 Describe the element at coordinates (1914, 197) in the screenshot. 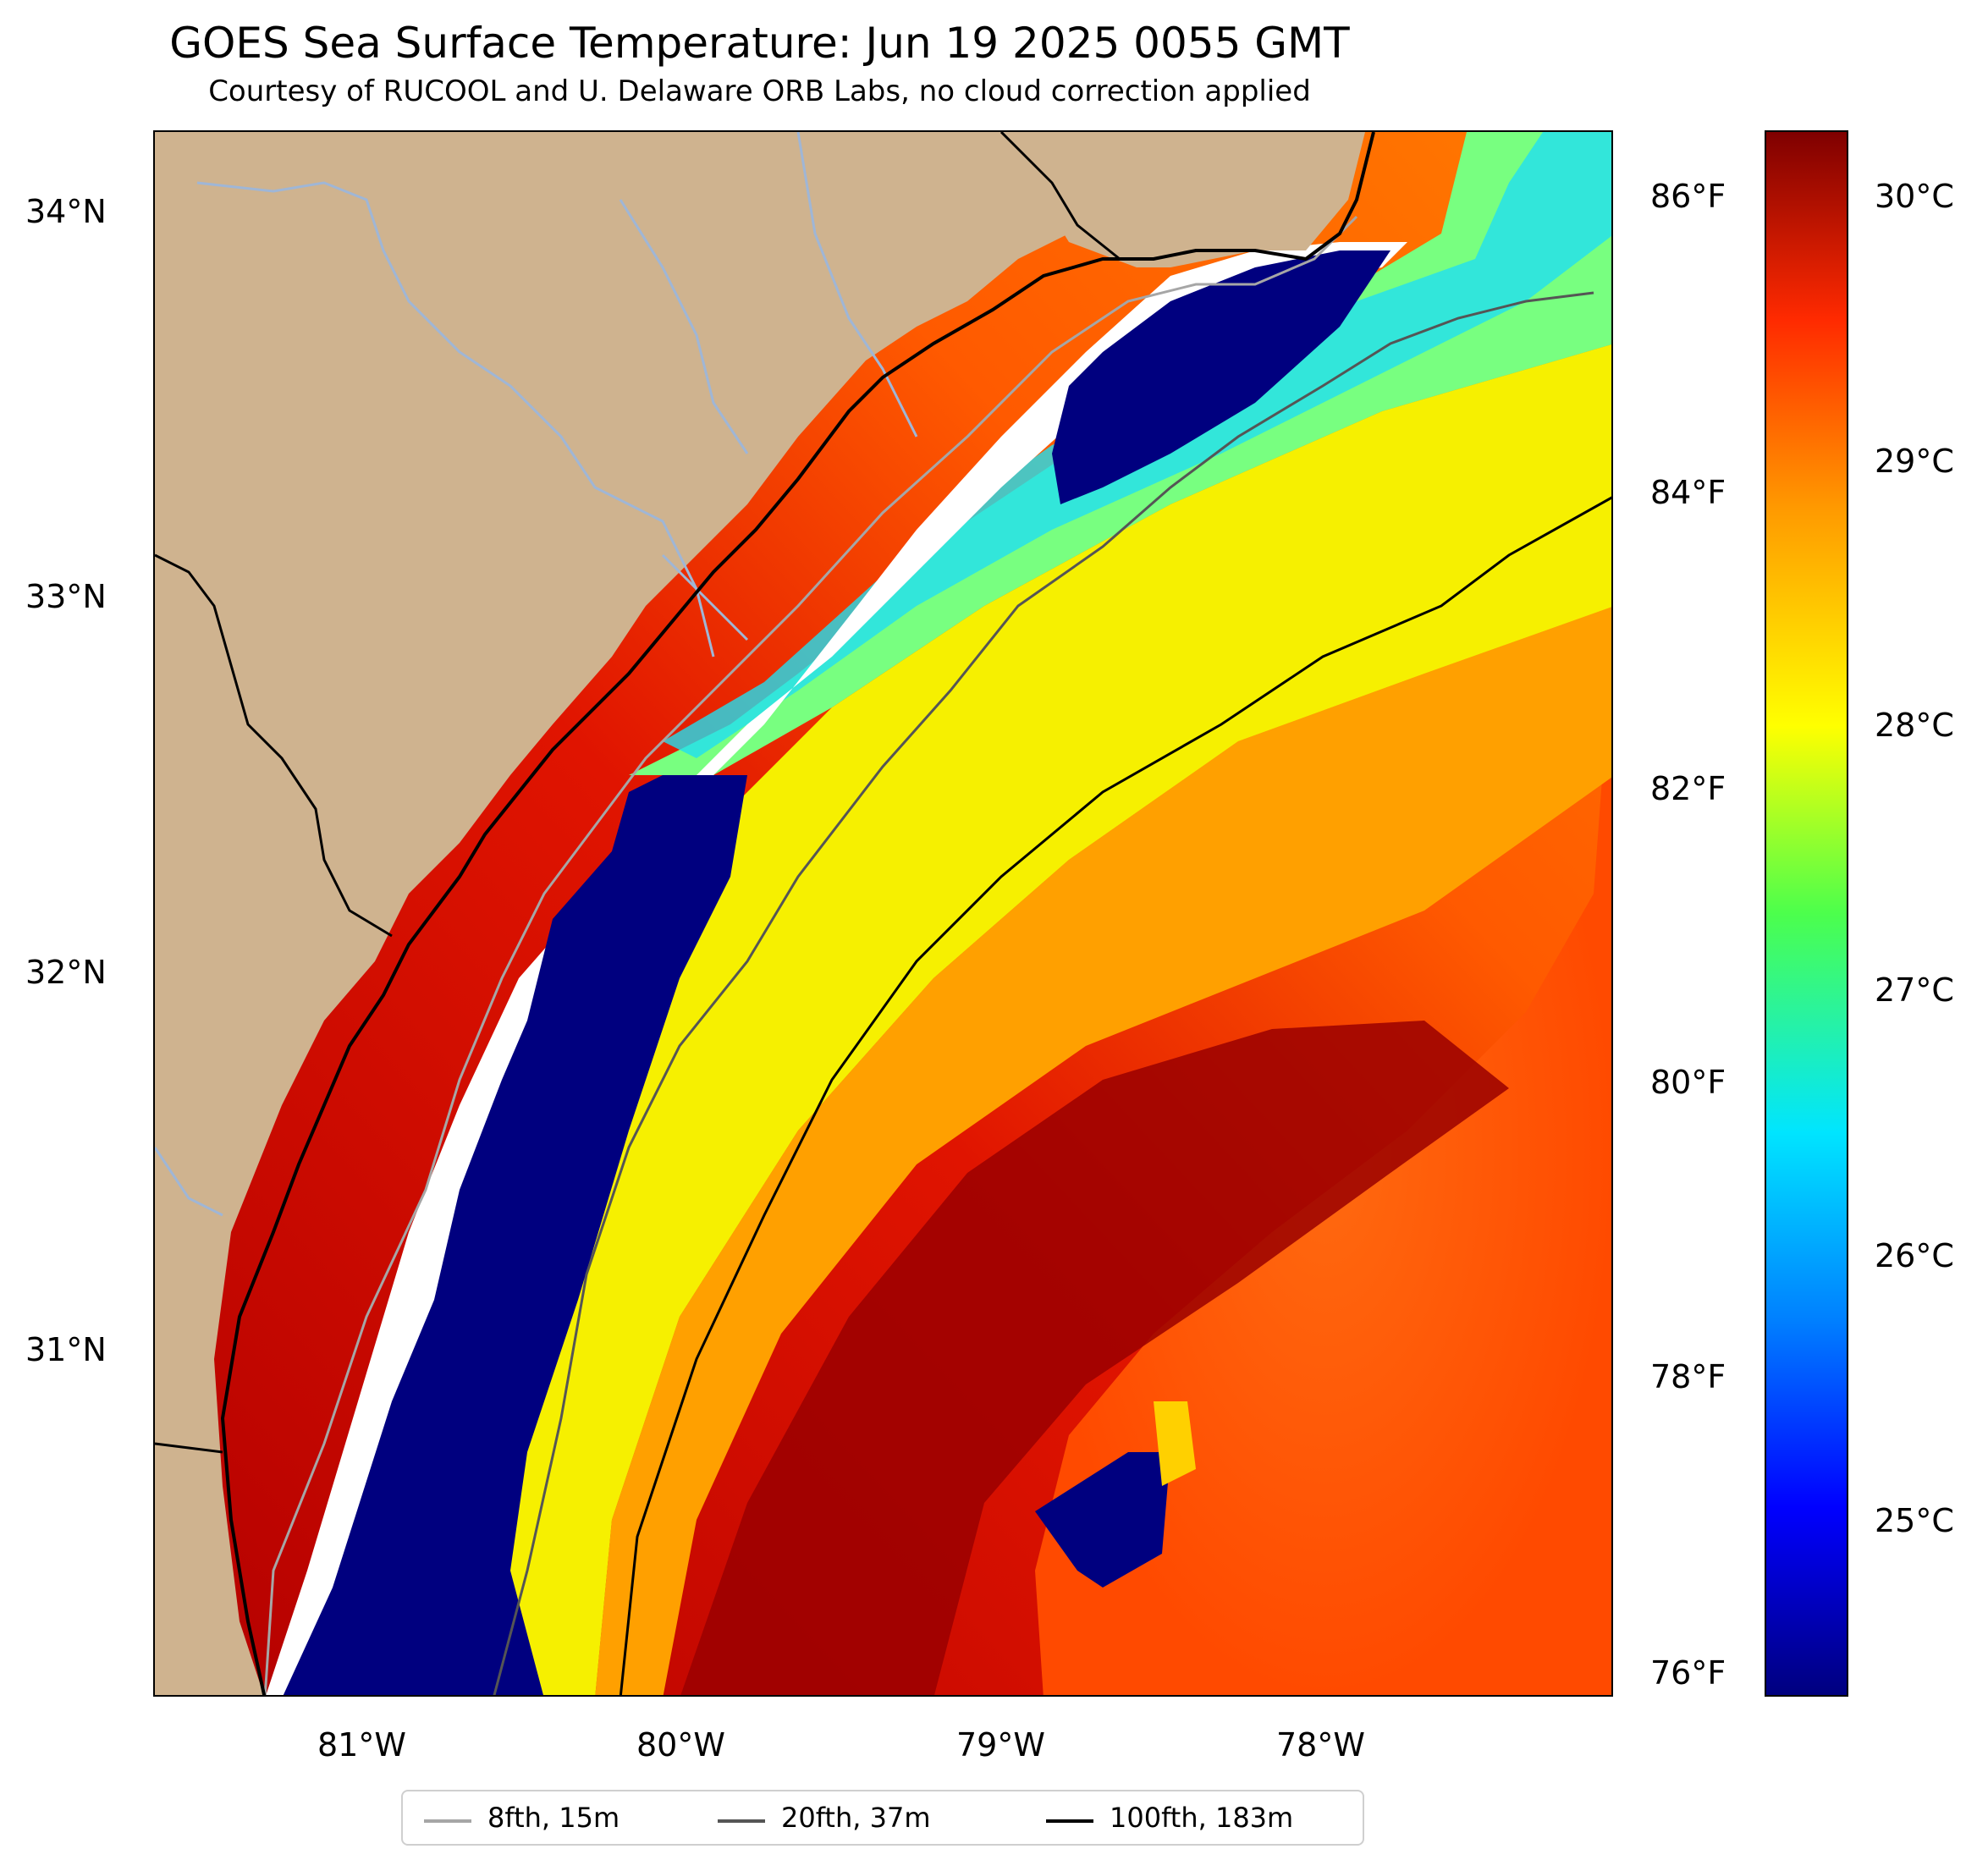

I see `c-label-30: 30°C` at that location.